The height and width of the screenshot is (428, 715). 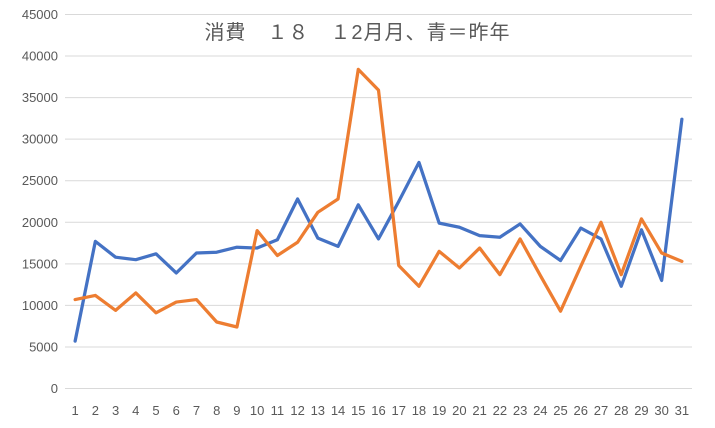 I want to click on x-tick-label: 10, so click(x=257, y=410).